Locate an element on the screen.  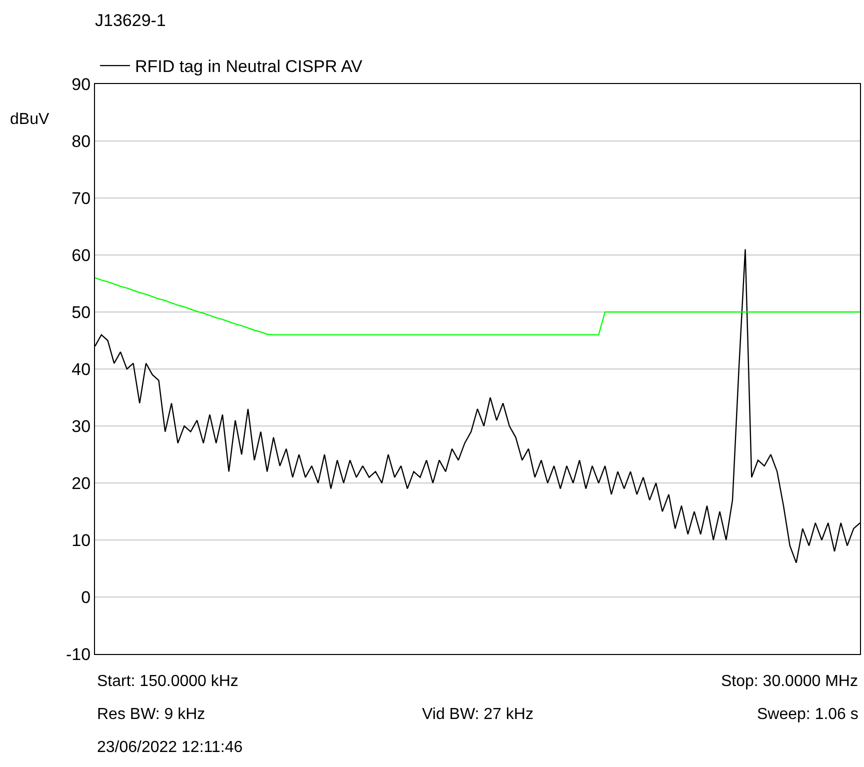
y-tick-label: -10 is located at coordinates (78, 654).